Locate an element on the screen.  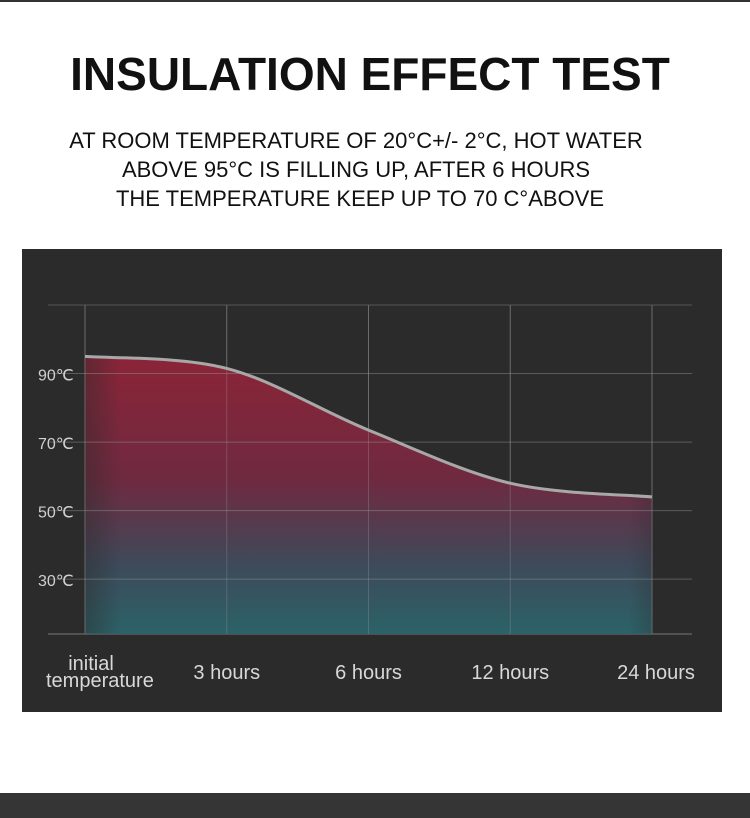
line is located at coordinates (368, 426).